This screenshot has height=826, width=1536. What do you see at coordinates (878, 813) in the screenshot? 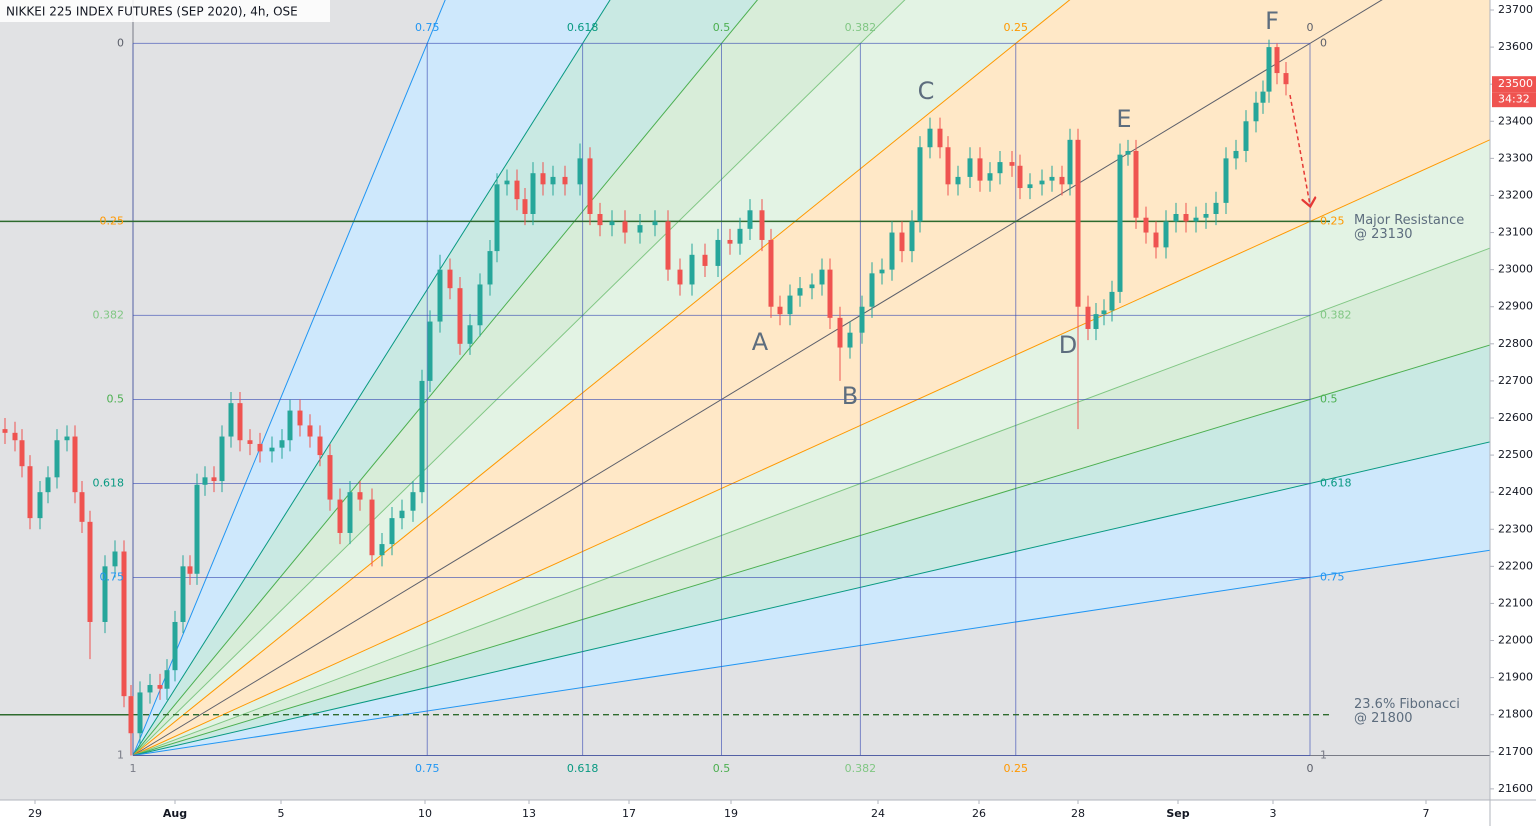
I see `x-tick-label: 24` at bounding box center [878, 813].